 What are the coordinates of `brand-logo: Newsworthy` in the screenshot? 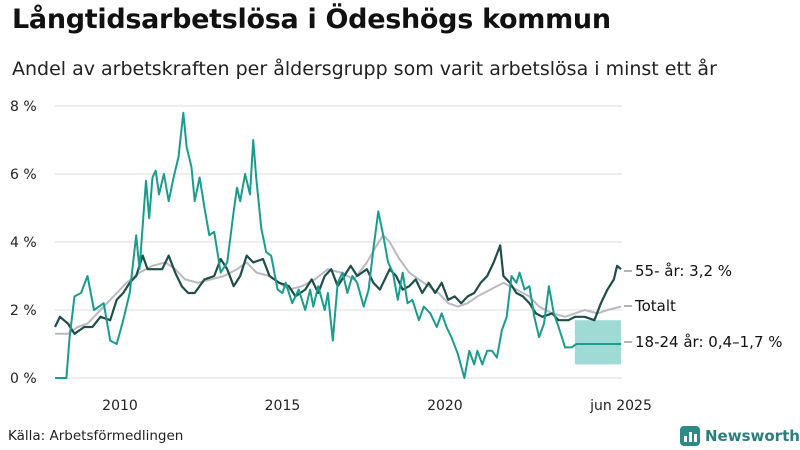 It's located at (740, 436).